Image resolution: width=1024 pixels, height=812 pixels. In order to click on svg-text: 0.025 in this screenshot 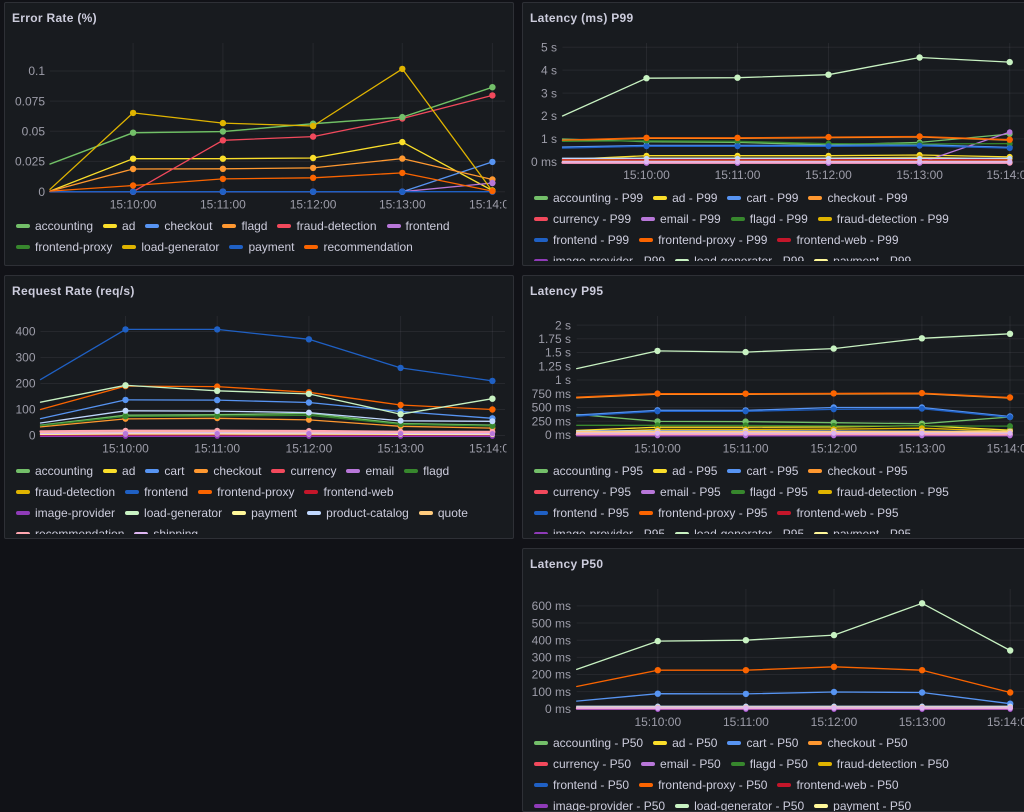, I will do `click(30, 162)`.